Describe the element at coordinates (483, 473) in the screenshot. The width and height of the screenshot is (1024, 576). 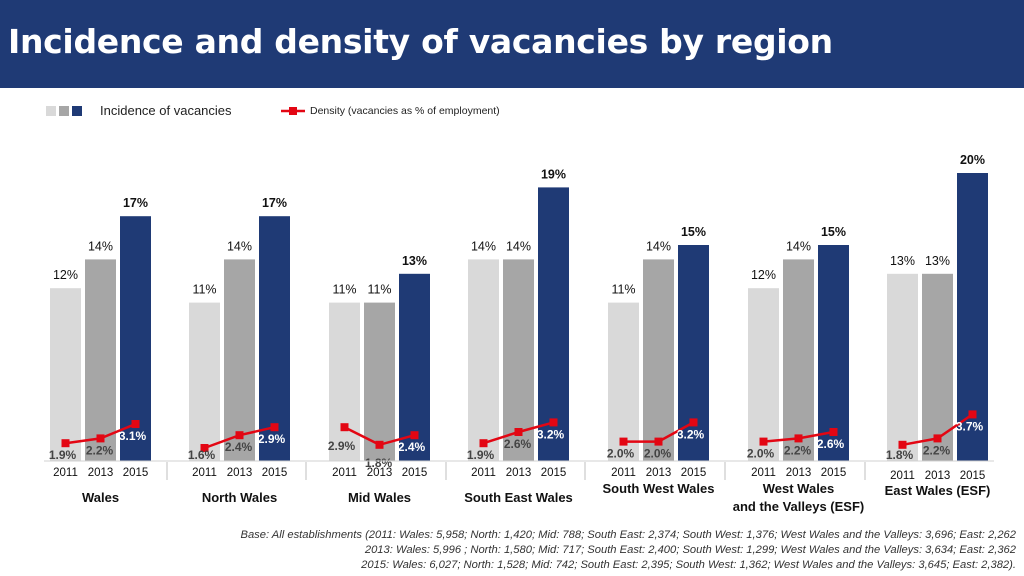
I see `year-label-south-east-wales-2011: 2011` at that location.